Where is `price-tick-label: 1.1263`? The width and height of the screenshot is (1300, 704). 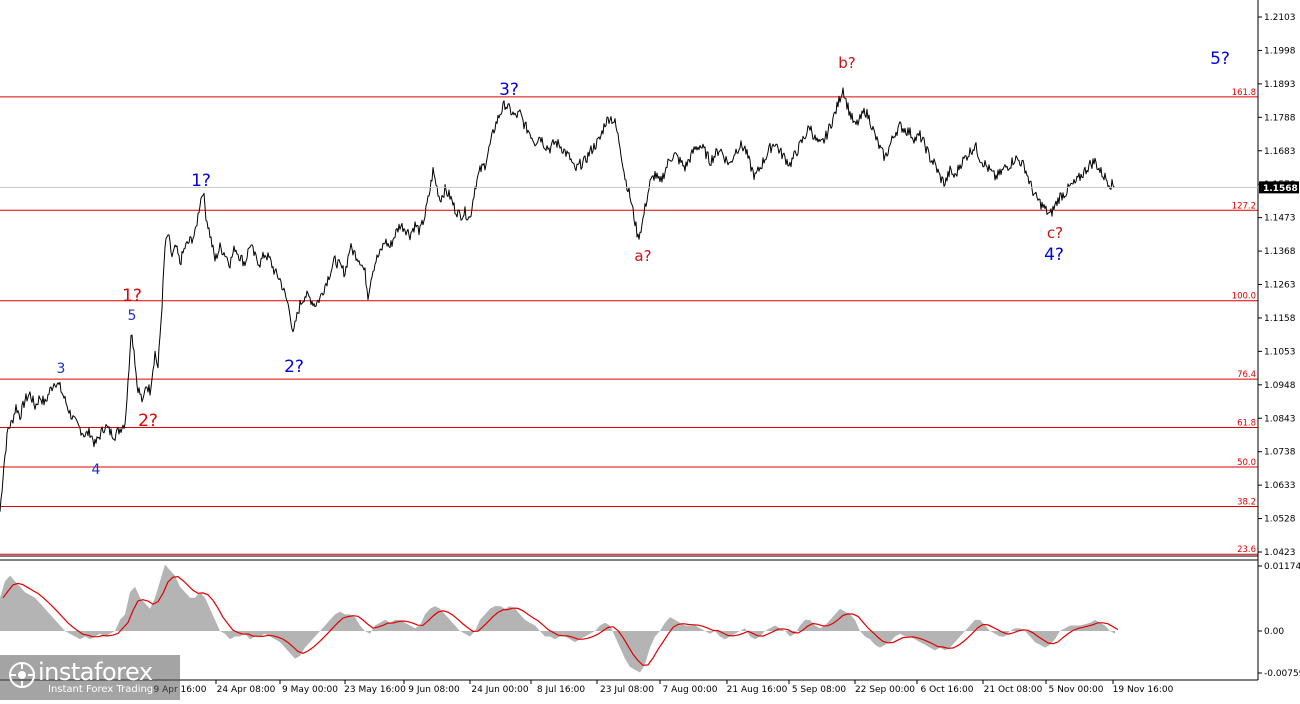
price-tick-label: 1.1263 is located at coordinates (1280, 286).